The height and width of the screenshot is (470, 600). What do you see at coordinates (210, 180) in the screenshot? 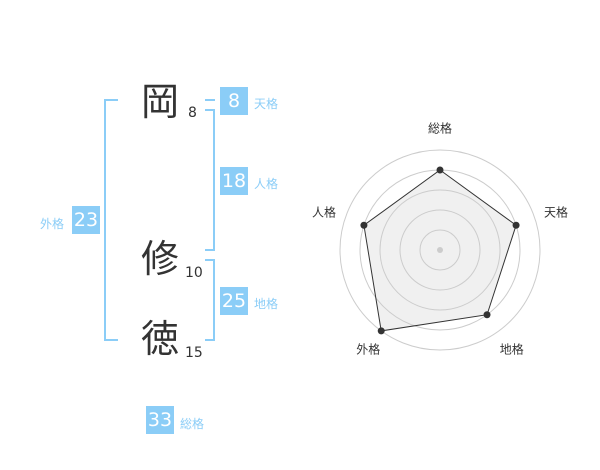
I see `jinkaku-bracket` at bounding box center [210, 180].